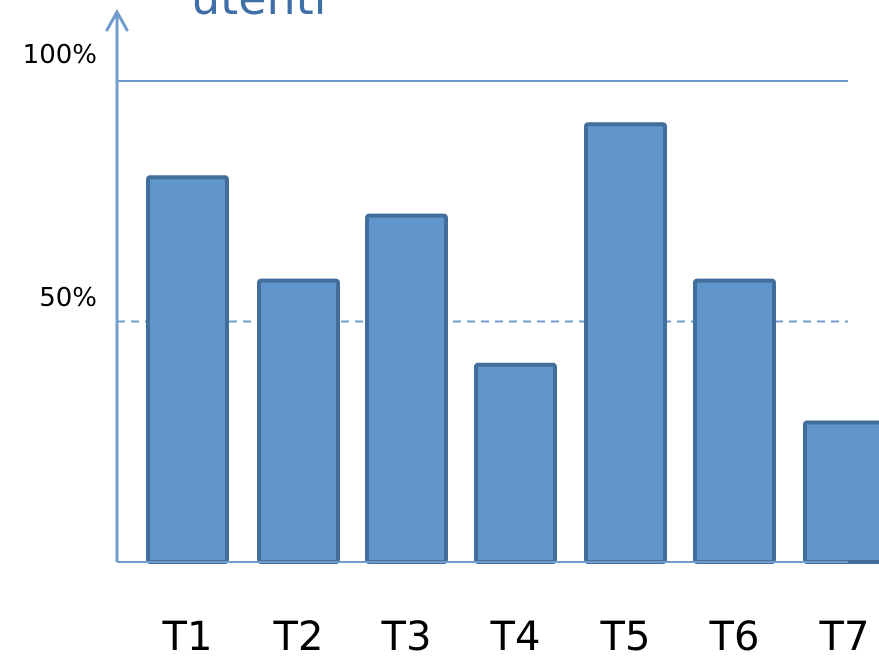  Describe the element at coordinates (406, 388) in the screenshot. I see `bar-t3` at that location.